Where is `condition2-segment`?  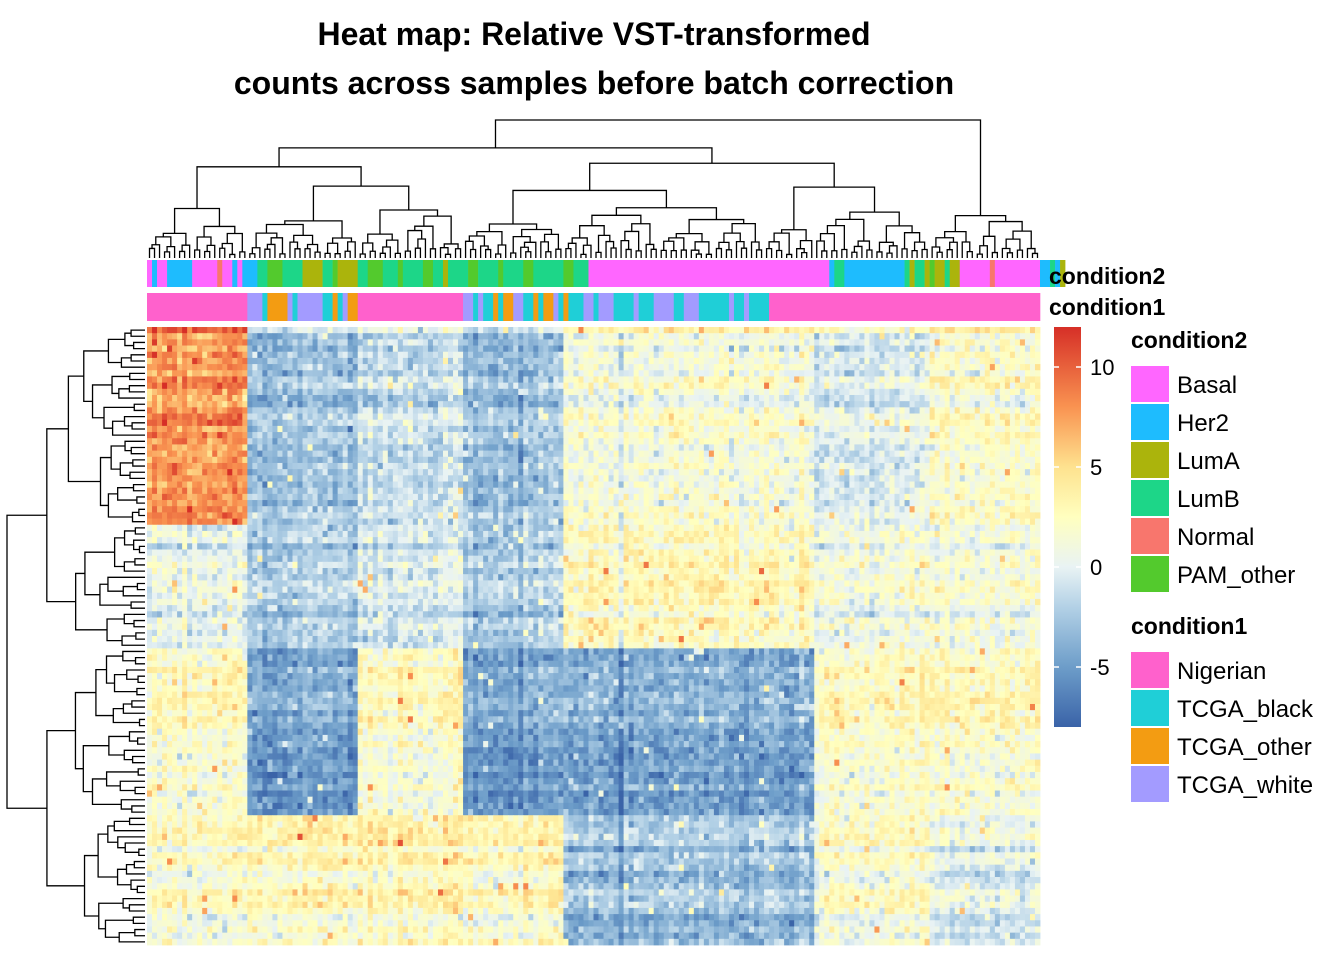 condition2-segment is located at coordinates (162, 273).